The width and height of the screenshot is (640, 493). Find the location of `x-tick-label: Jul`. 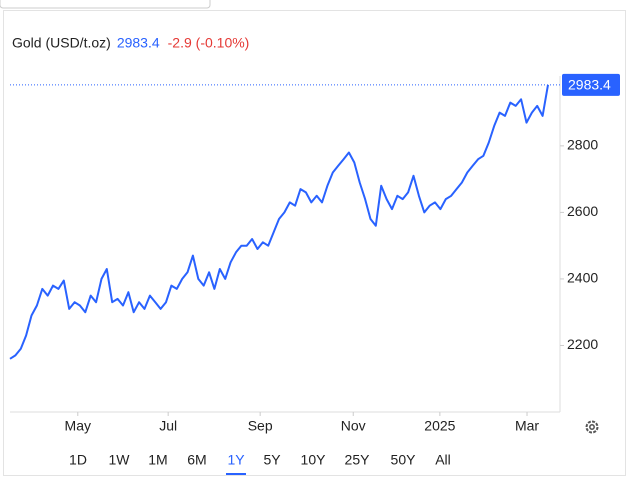

x-tick-label: Jul is located at coordinates (168, 426).